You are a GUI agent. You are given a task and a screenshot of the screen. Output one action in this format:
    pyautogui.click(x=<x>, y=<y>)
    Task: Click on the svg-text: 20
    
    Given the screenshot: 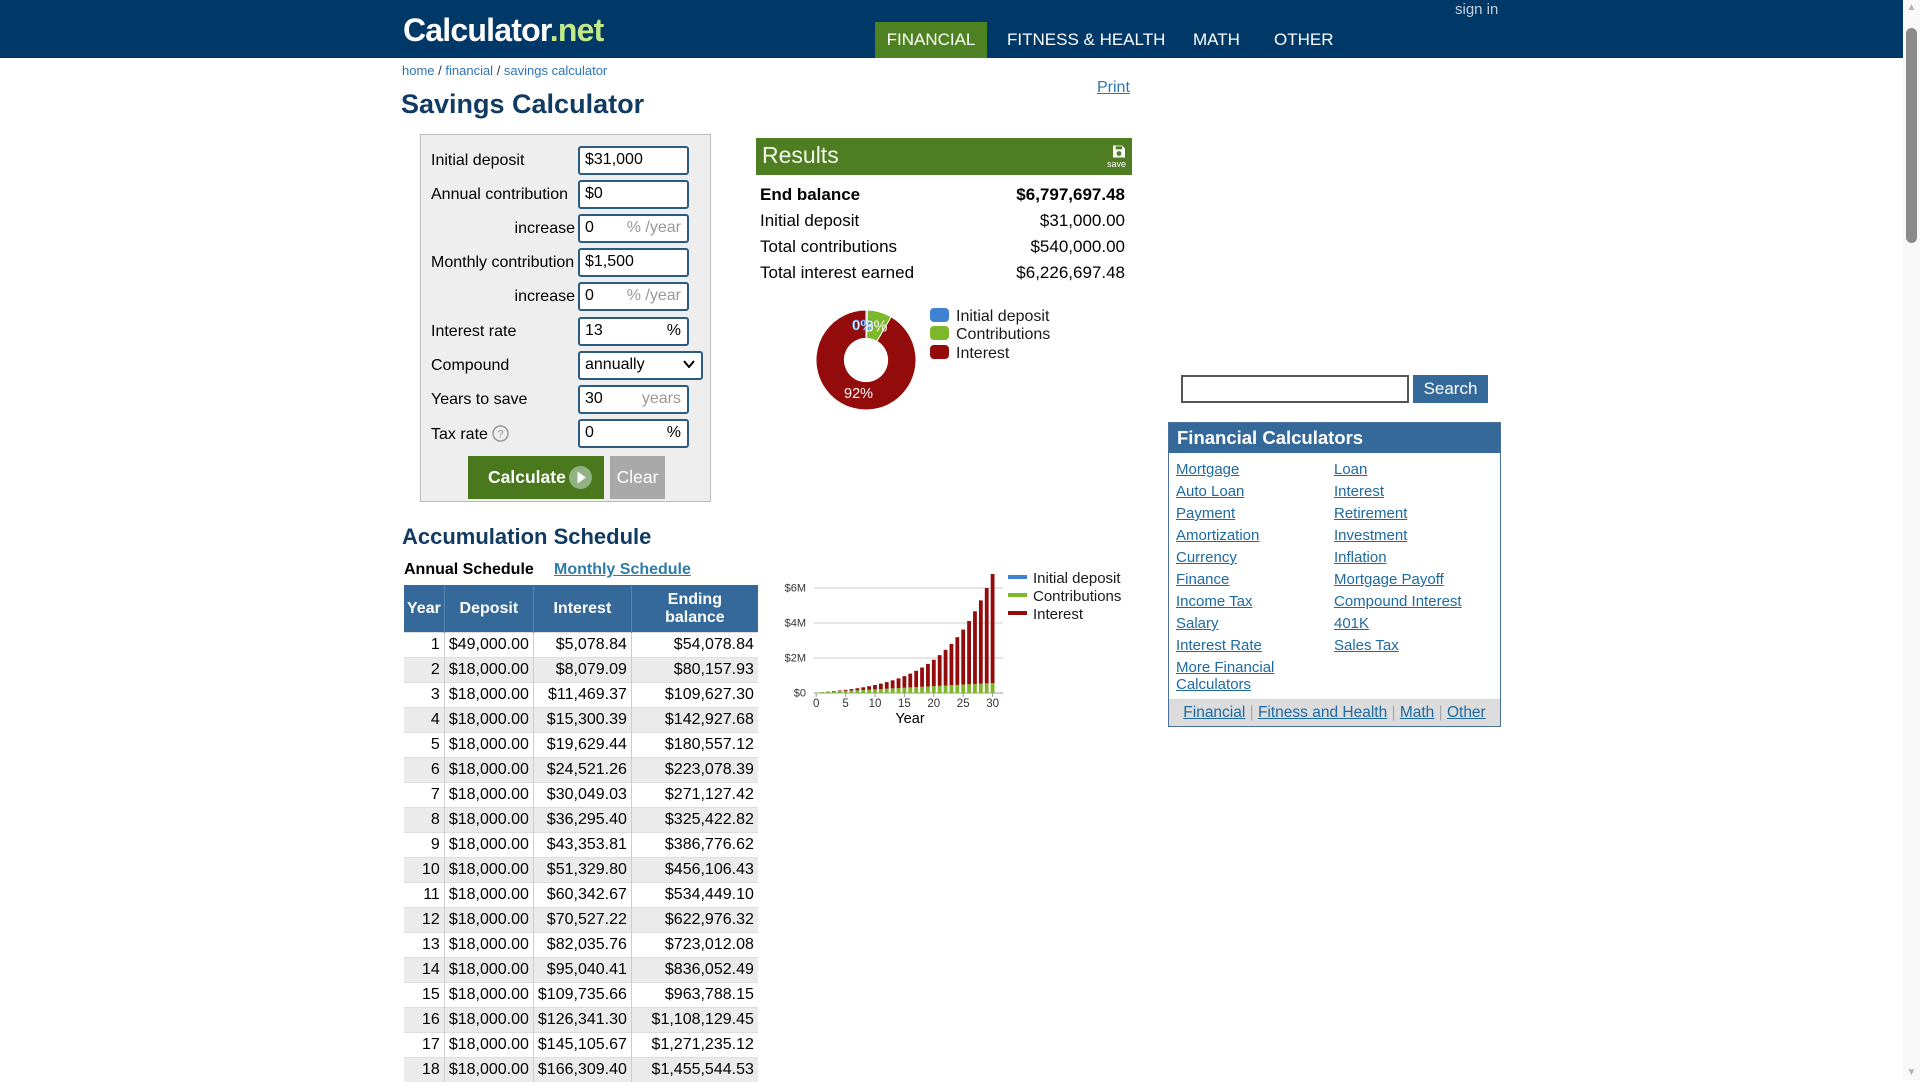 What is the action you would take?
    pyautogui.click(x=933, y=704)
    